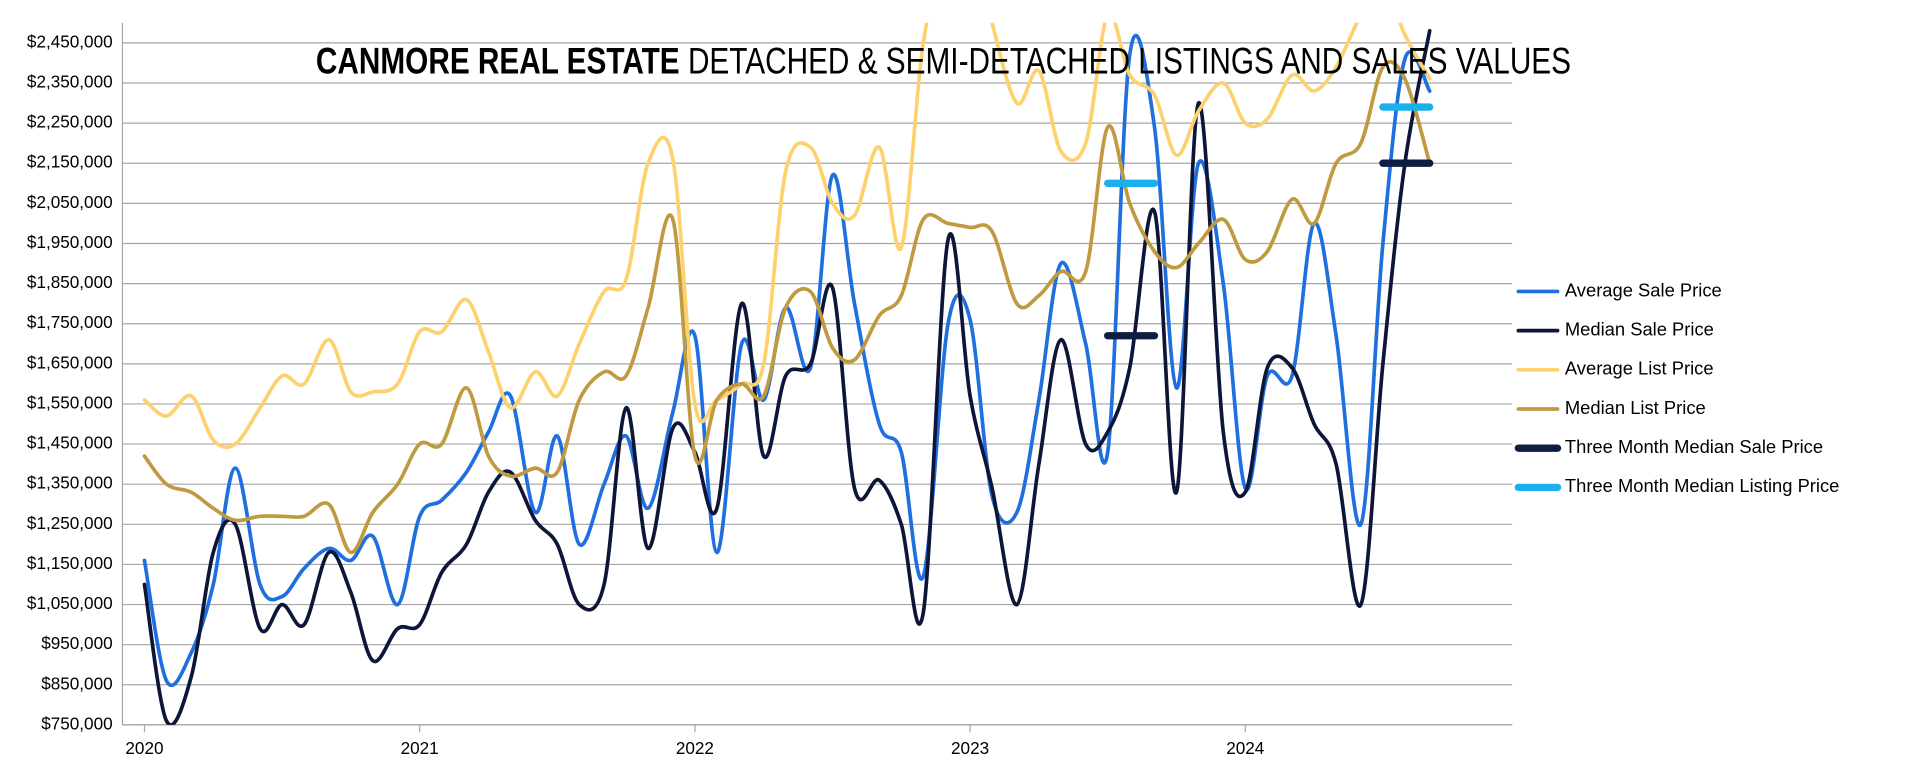 Image resolution: width=1920 pixels, height=782 pixels. What do you see at coordinates (70, 162) in the screenshot?
I see `y-tick-label: $2,150,000` at bounding box center [70, 162].